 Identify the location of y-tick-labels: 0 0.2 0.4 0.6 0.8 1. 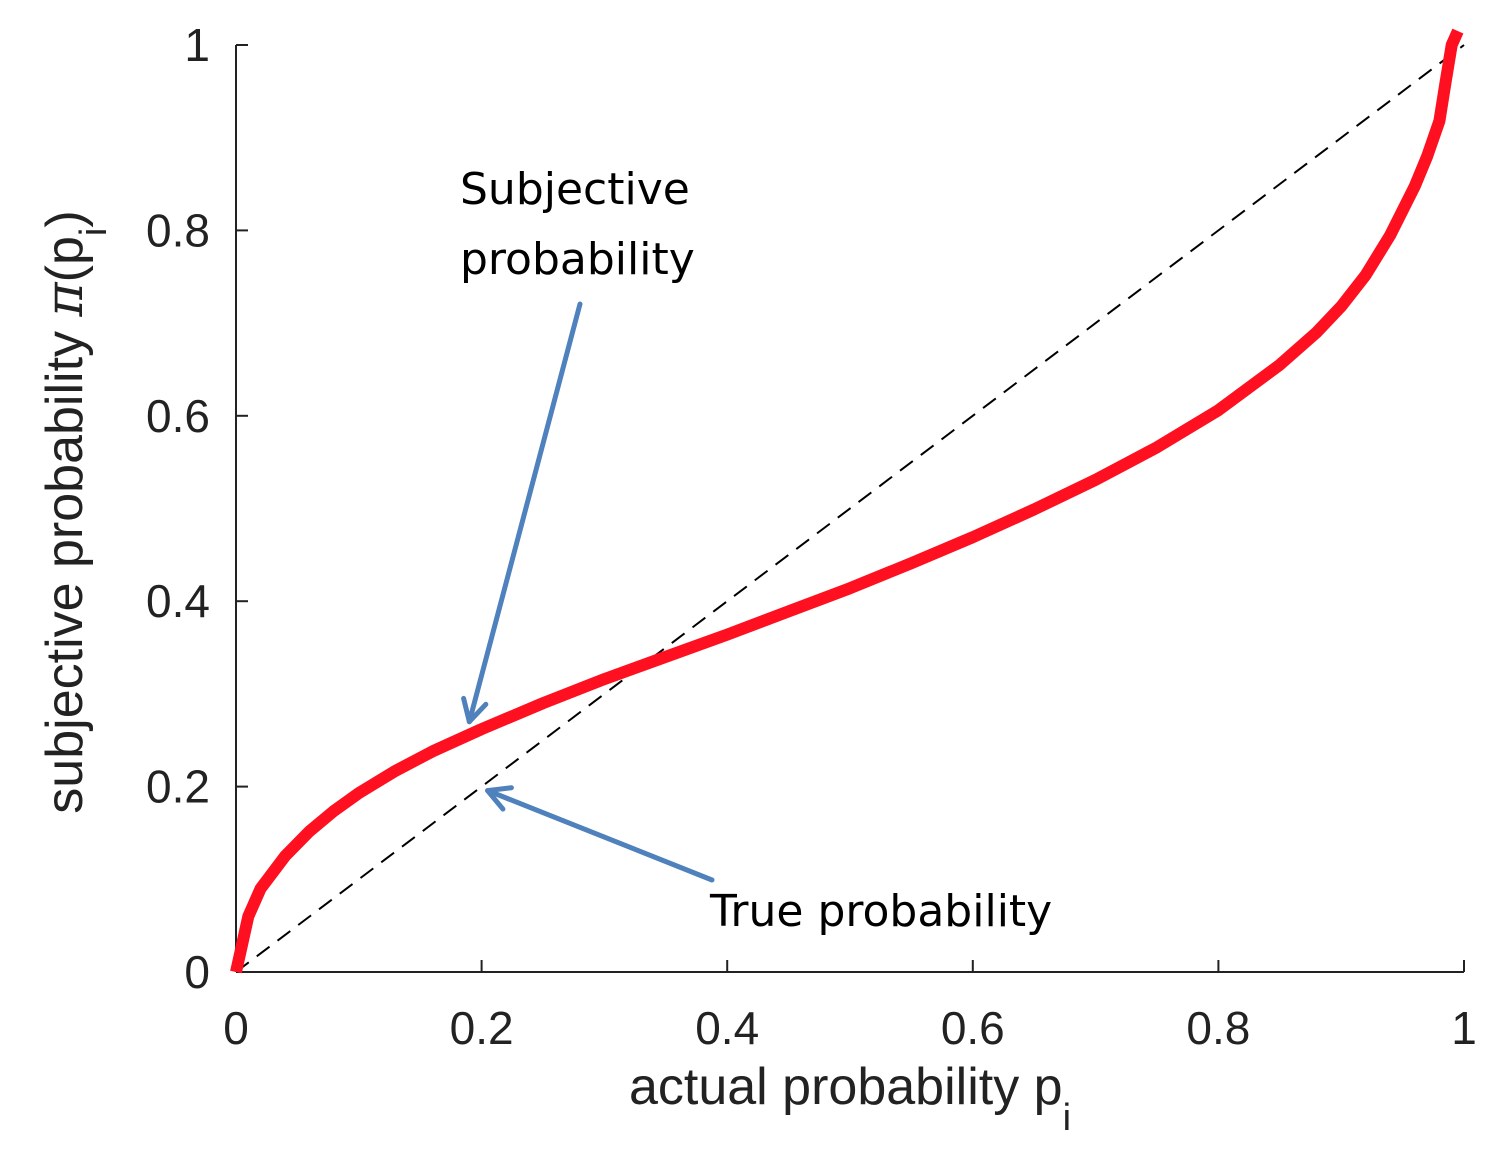
(178, 508).